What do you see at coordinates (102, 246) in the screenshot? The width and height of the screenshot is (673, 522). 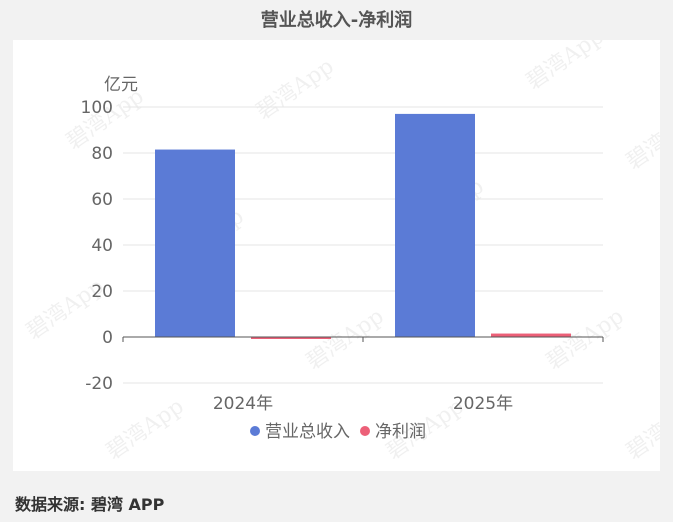 I see `y-tick-label: 40` at bounding box center [102, 246].